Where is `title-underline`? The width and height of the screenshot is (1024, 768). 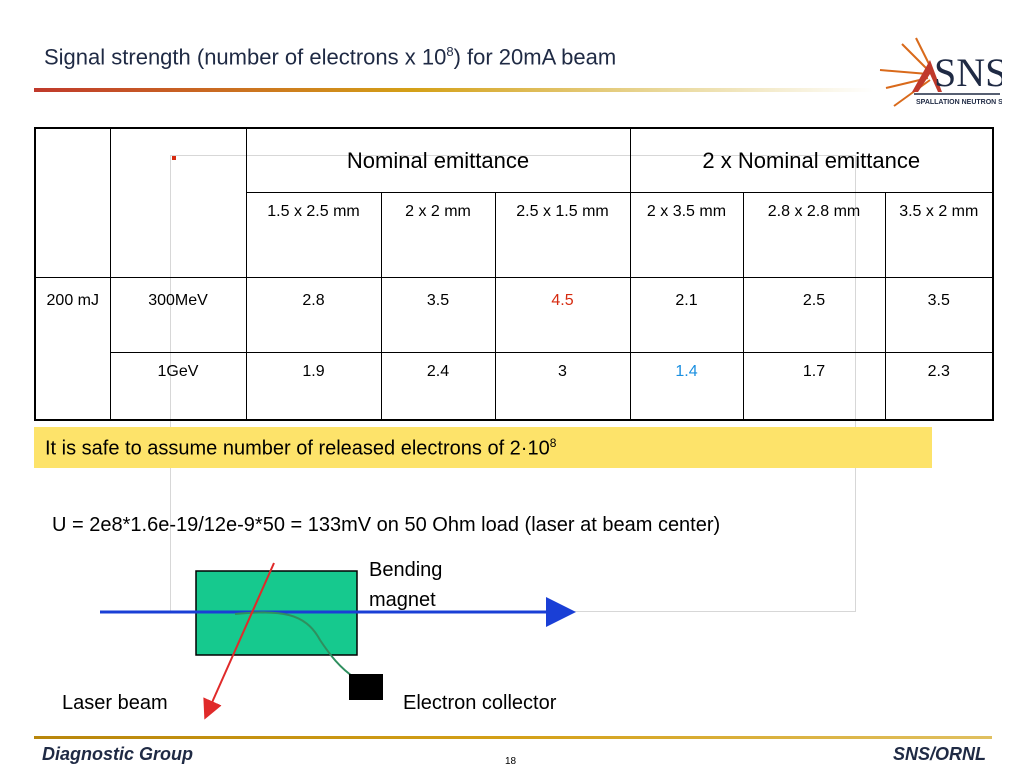 title-underline is located at coordinates (454, 90).